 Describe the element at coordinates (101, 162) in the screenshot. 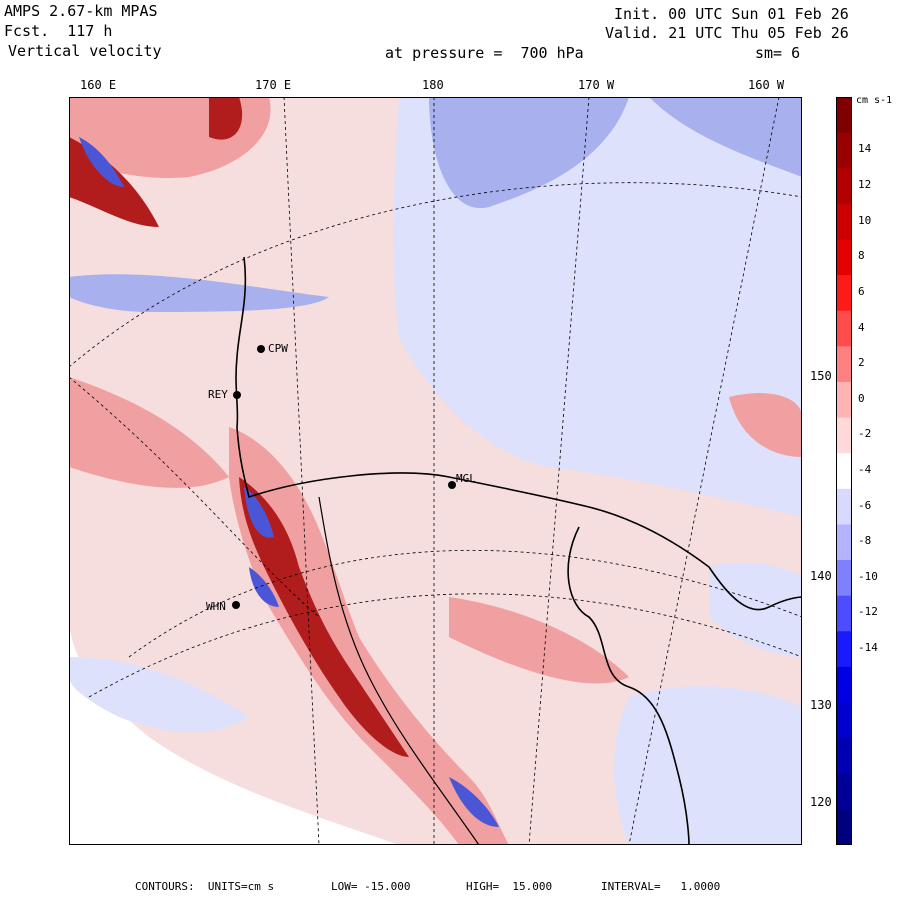

I see `strong-neg-northwest` at that location.